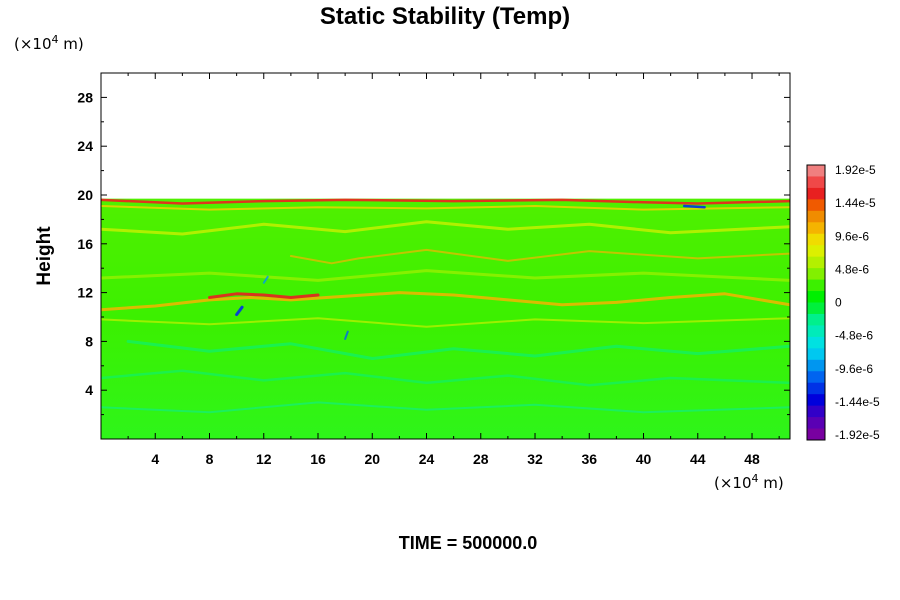 This screenshot has width=900, height=600. What do you see at coordinates (749, 482) in the screenshot?
I see `x-unit-label: (×104 m)` at bounding box center [749, 482].